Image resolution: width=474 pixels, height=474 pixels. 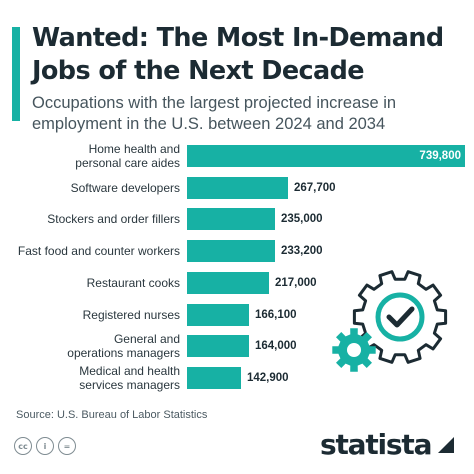 I want to click on title-accent-bar, so click(x=16, y=74).